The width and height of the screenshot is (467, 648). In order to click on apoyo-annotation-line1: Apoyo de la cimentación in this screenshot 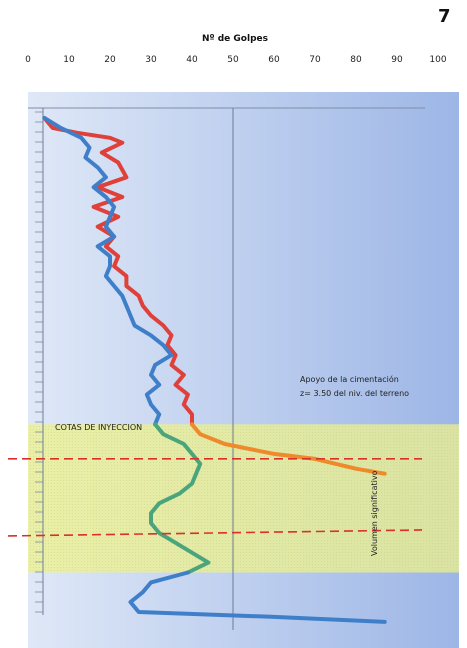, I will do `click(349, 379)`.